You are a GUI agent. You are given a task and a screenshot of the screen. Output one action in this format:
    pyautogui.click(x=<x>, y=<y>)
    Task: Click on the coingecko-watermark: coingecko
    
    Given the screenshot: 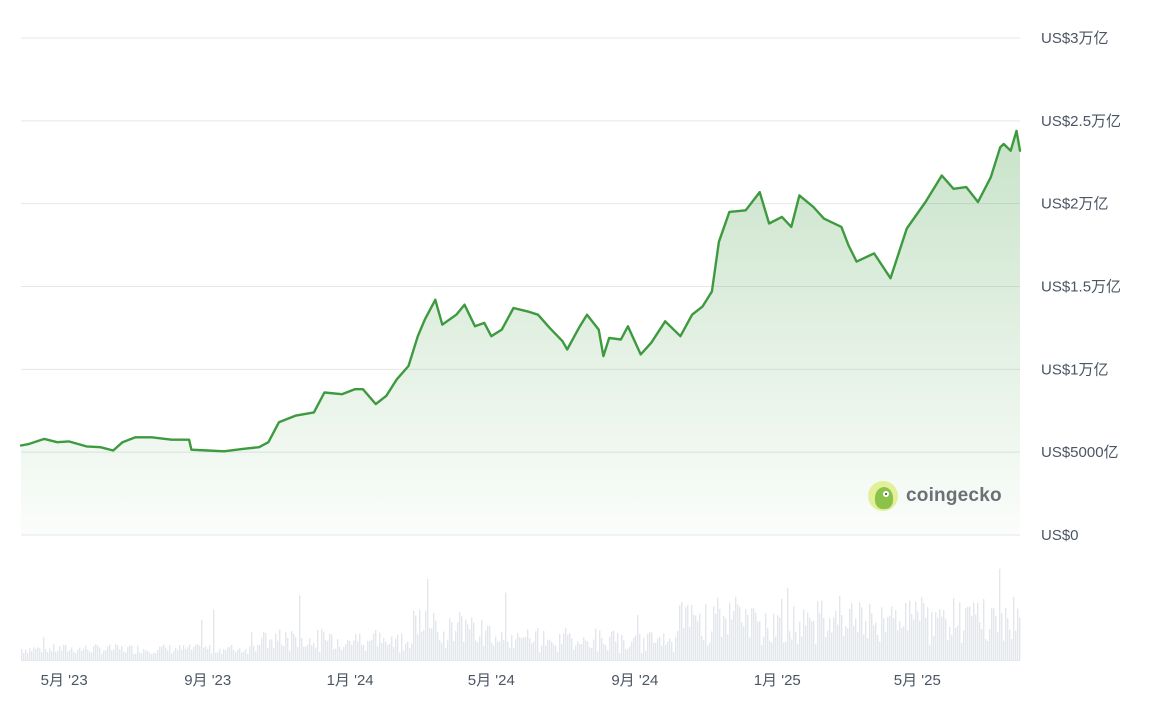 What is the action you would take?
    pyautogui.click(x=935, y=496)
    